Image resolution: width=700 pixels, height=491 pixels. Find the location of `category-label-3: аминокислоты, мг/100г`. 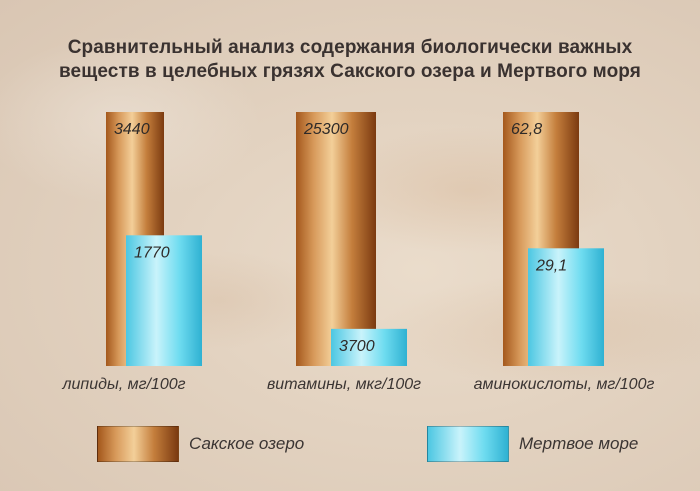

category-label-3: аминокислоты, мг/100г is located at coordinates (564, 384).